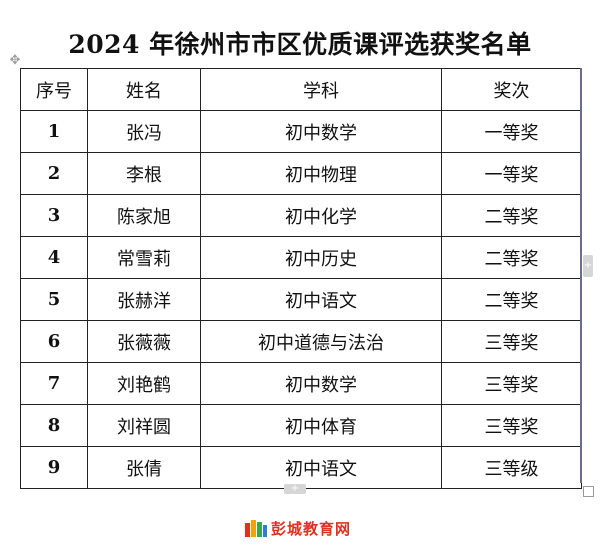 The image size is (600, 547). I want to click on book-logo-icon, so click(256, 528).